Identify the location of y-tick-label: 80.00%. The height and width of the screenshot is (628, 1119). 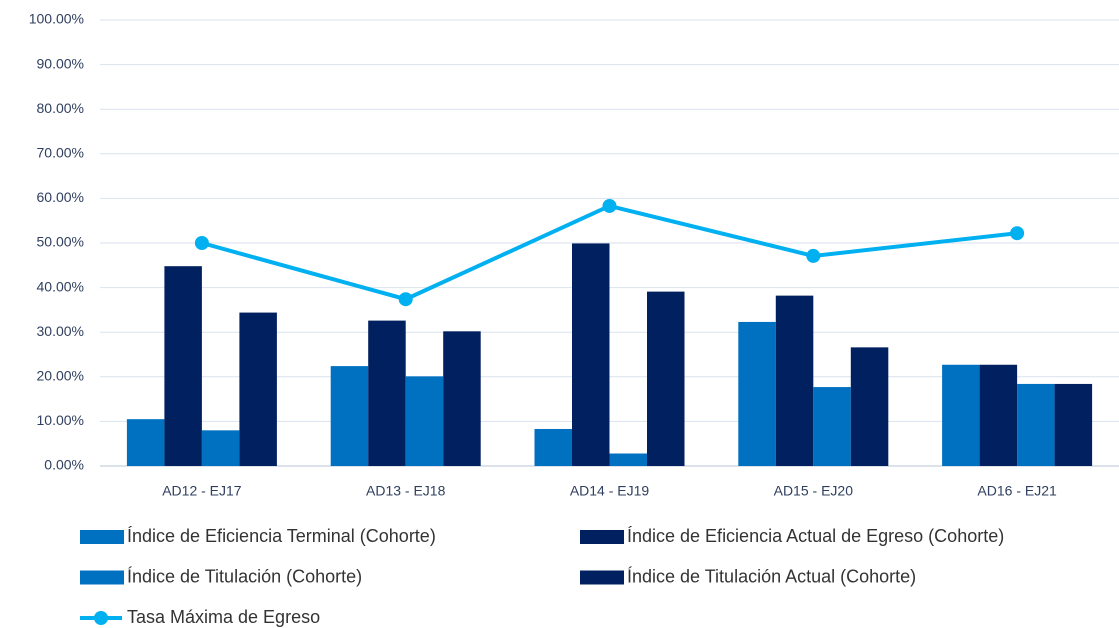
(60, 108).